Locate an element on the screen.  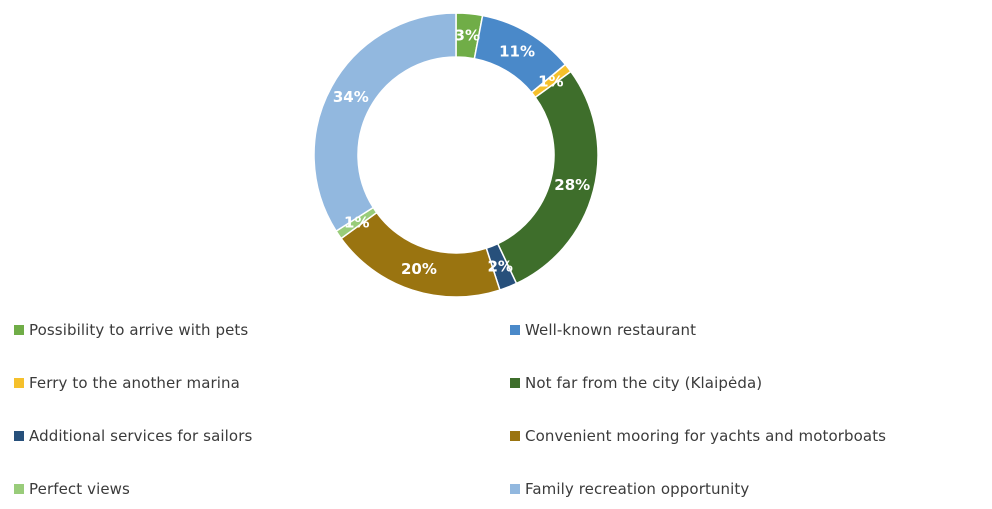
slice-value-label: 11% is located at coordinates (517, 52).